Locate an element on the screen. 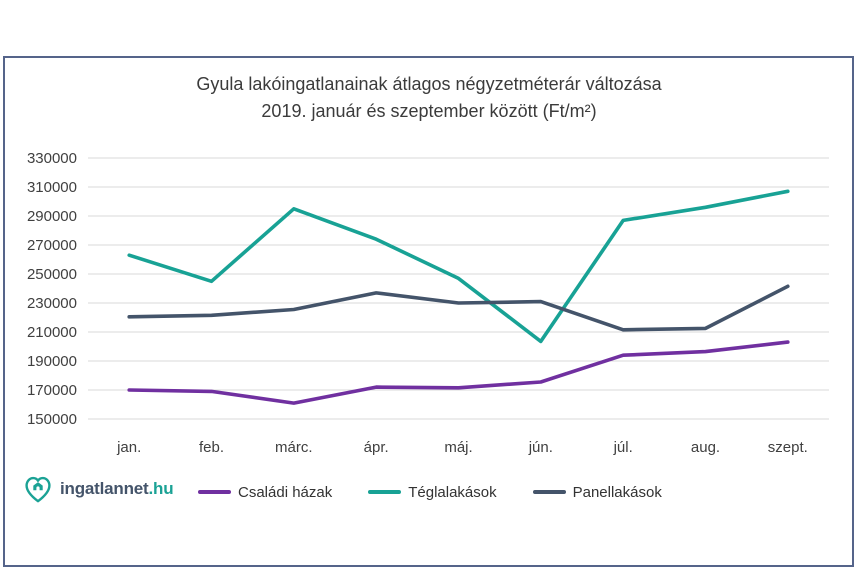 This screenshot has width=858, height=572. legend-item-csaladi-hazak: Családi házak is located at coordinates (265, 492).